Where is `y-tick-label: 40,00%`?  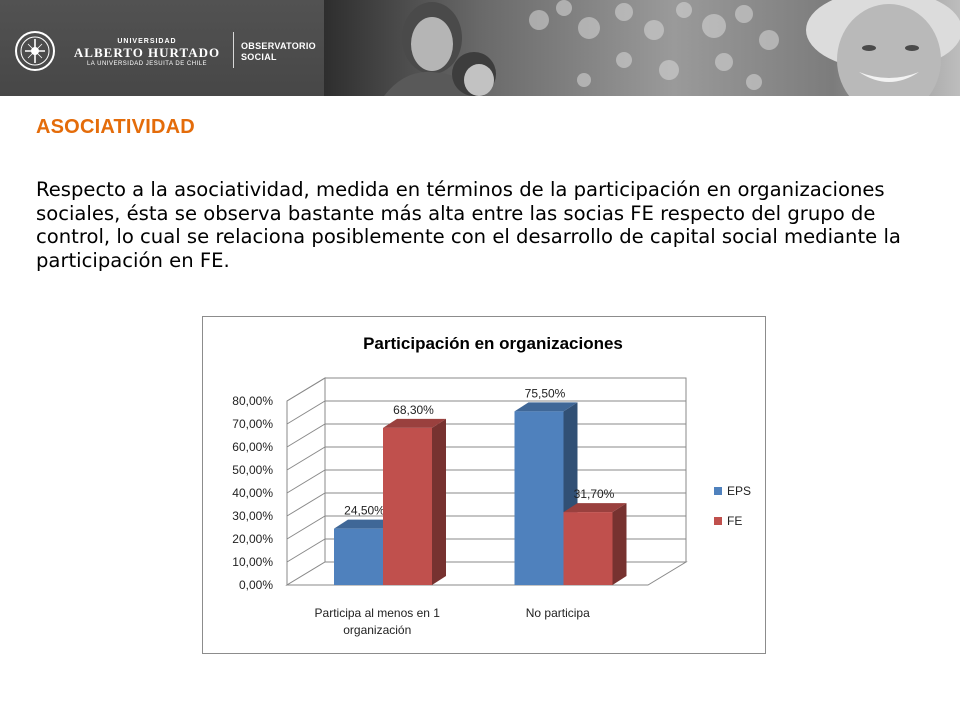
y-tick-label: 40,00% is located at coordinates (252, 493).